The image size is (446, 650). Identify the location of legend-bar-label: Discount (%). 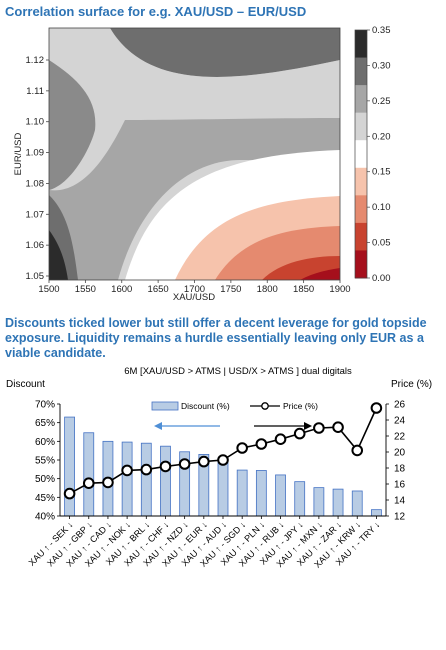
(205, 406).